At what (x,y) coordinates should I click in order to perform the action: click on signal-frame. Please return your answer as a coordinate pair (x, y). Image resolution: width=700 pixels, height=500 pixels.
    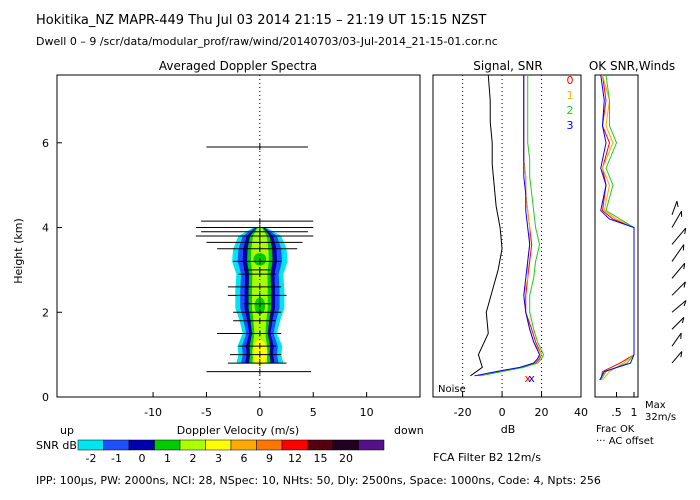
    Looking at the image, I should click on (507, 236).